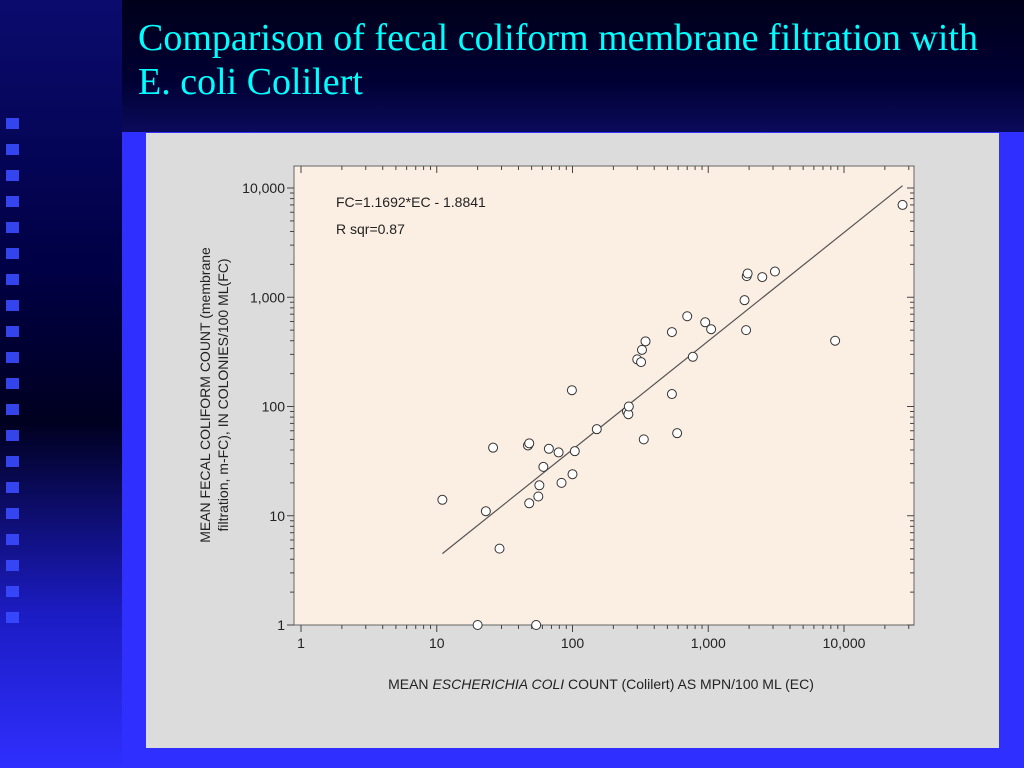  Describe the element at coordinates (281, 625) in the screenshot. I see `y-tick-label: 1` at that location.